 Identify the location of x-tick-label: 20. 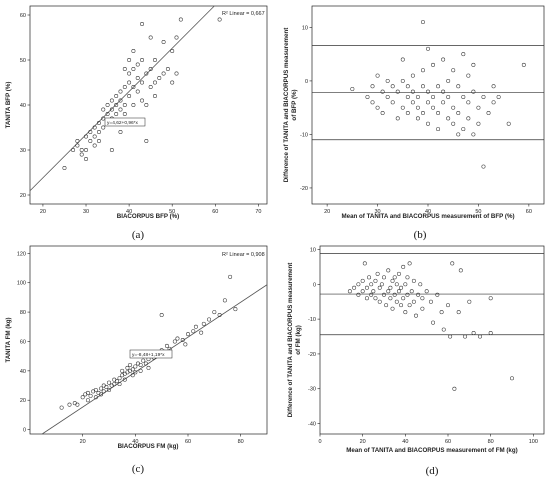
(327, 212).